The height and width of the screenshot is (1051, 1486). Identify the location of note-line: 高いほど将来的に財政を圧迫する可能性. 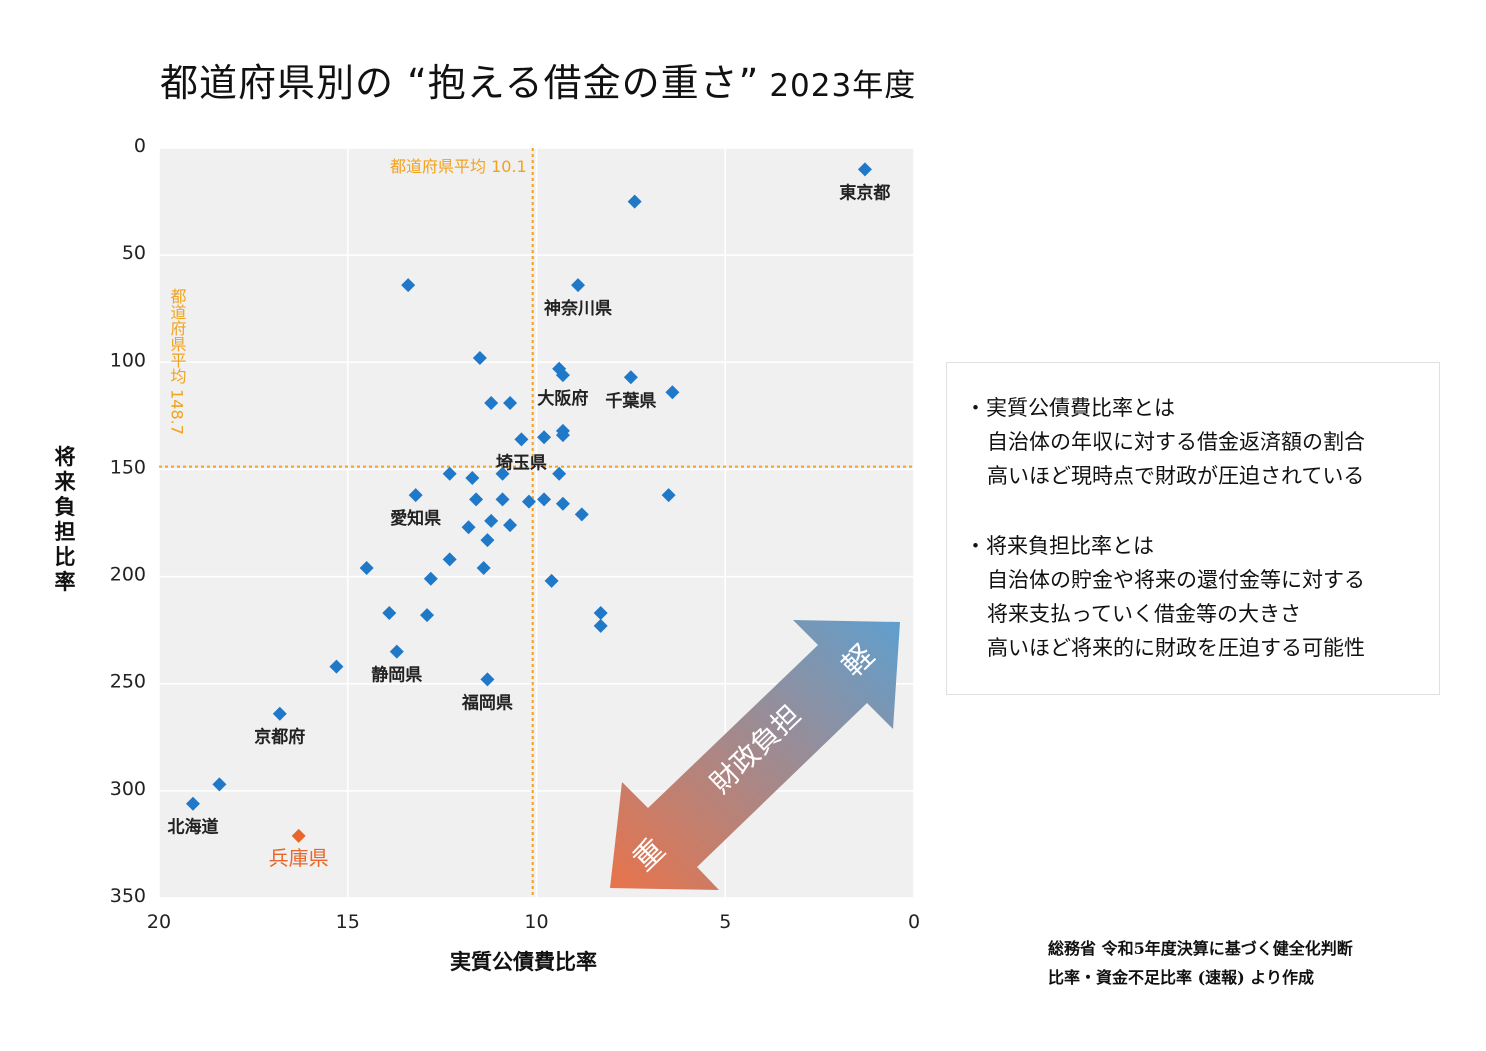
(1176, 648).